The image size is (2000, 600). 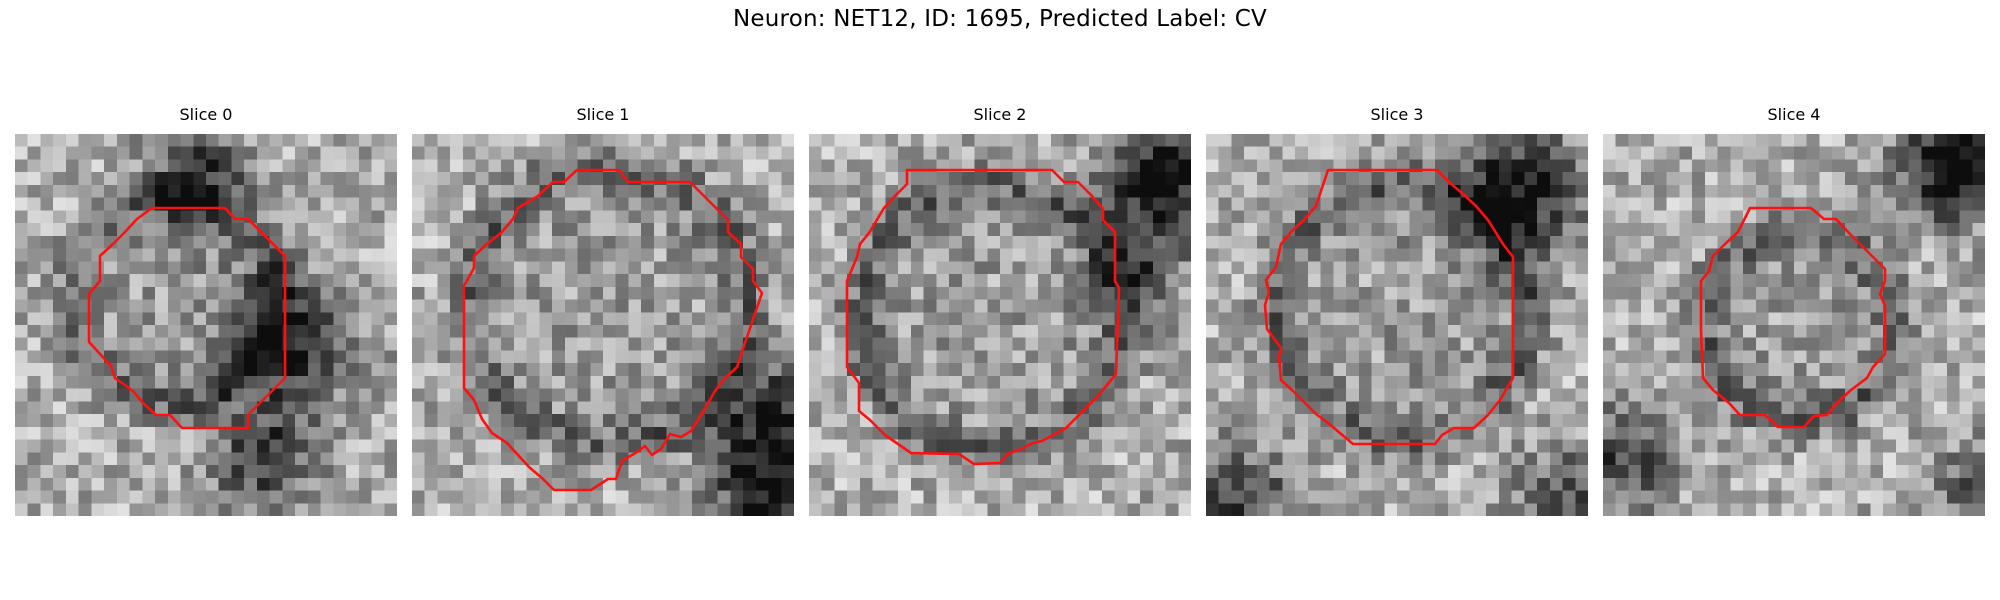 I want to click on slice-panel-0: Slice 0, so click(x=206, y=310).